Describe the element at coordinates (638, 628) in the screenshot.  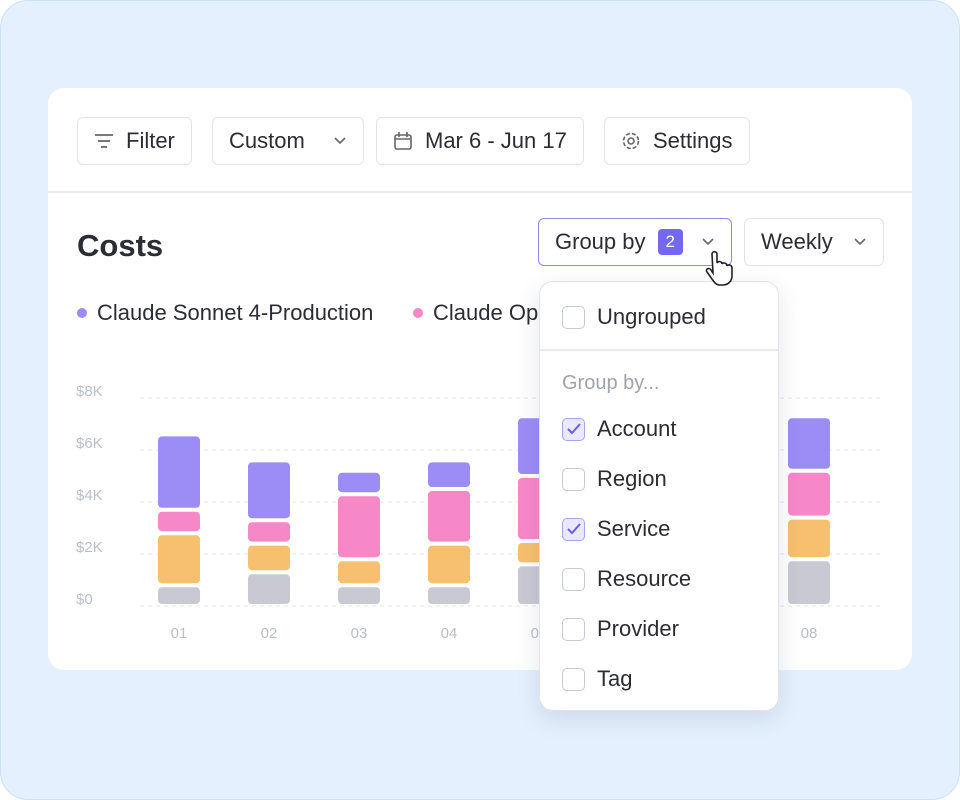
I see `option-label: Provider` at that location.